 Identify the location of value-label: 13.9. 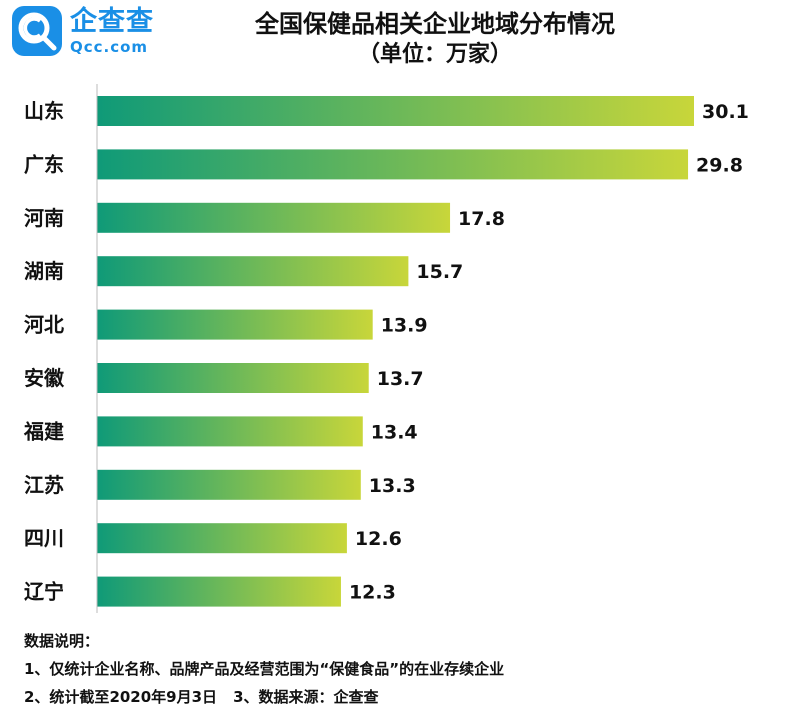
(404, 326).